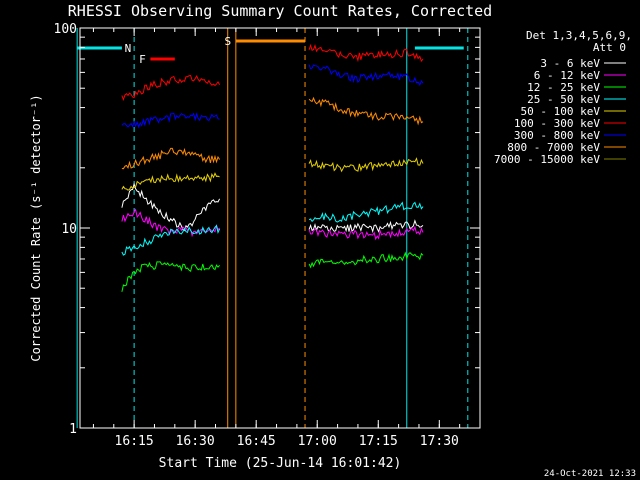 The image size is (640, 480). What do you see at coordinates (439, 441) in the screenshot?
I see `x-tick-label: 17:30` at bounding box center [439, 441].